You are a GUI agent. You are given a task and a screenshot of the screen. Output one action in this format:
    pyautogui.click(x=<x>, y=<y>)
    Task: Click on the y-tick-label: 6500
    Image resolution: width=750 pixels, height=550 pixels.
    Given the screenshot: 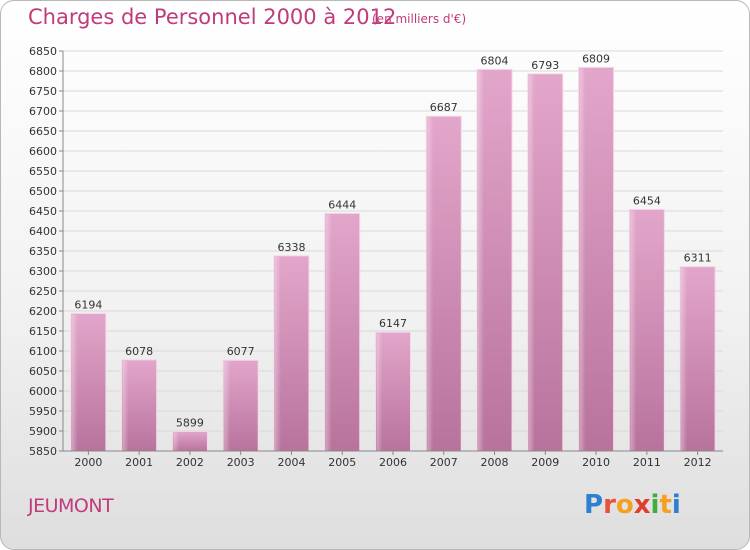 What is the action you would take?
    pyautogui.click(x=43, y=191)
    